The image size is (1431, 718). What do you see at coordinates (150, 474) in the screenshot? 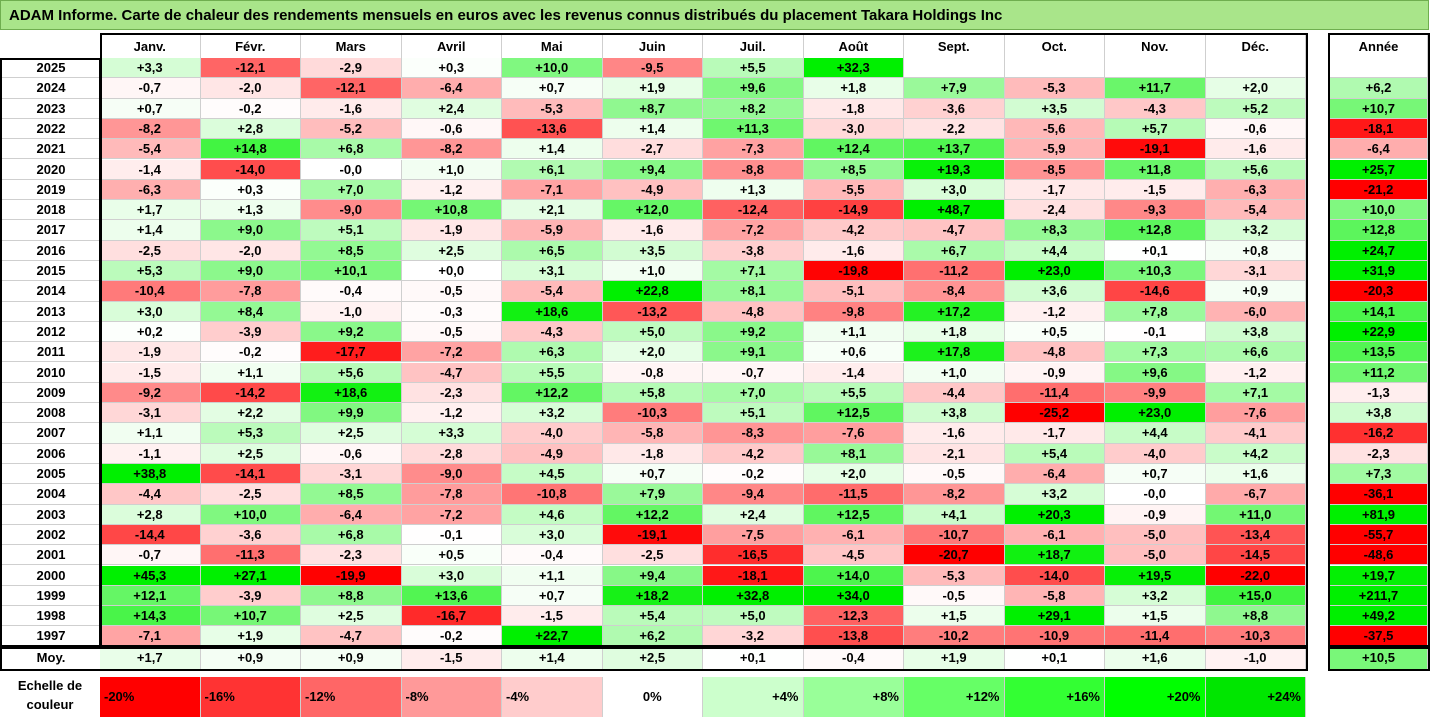
I see `heat-cell: +38,8` at bounding box center [150, 474].